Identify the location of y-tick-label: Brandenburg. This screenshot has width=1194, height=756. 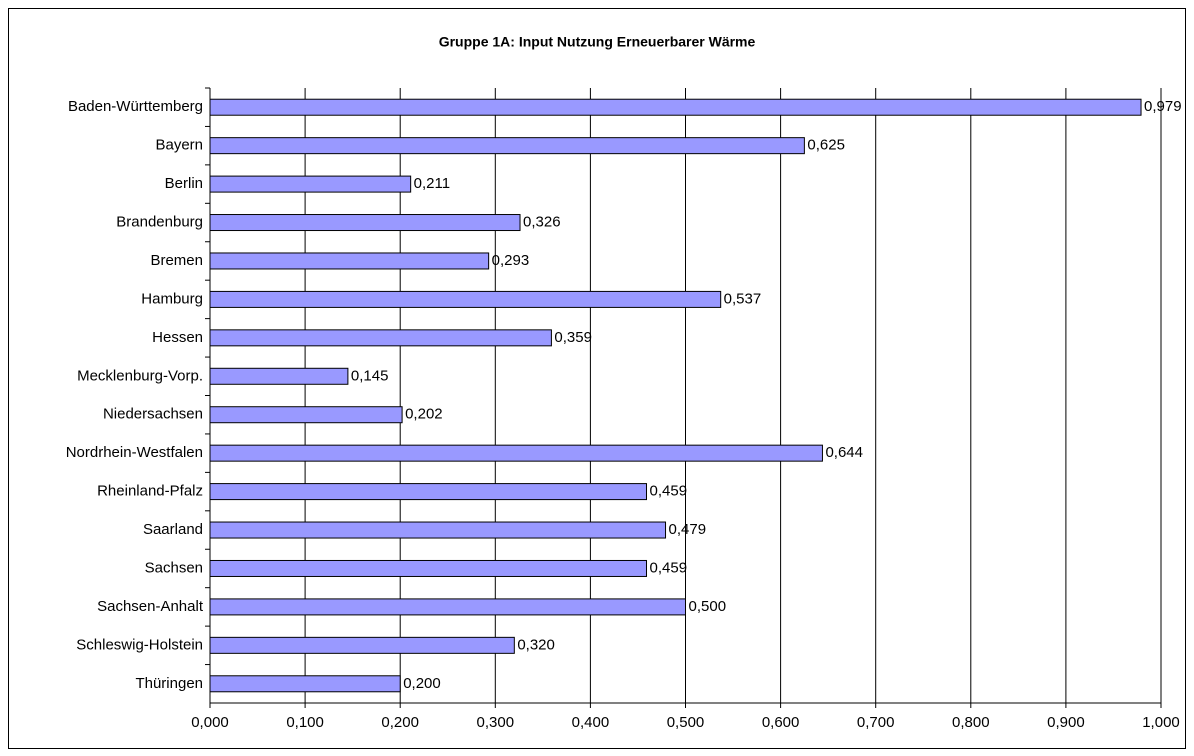
(159, 222).